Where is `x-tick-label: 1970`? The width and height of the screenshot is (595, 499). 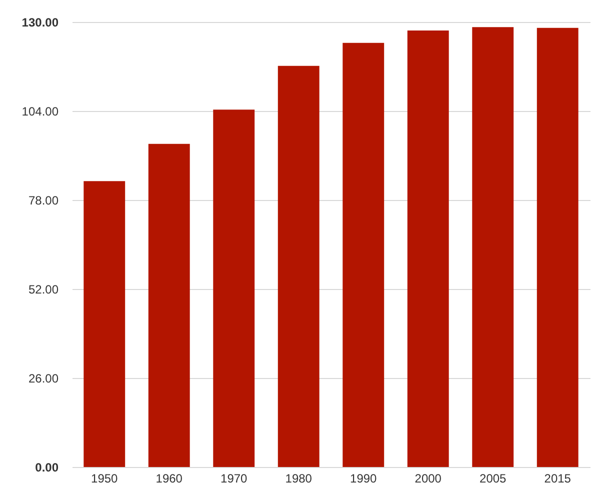
x-tick-label: 1970 is located at coordinates (234, 479).